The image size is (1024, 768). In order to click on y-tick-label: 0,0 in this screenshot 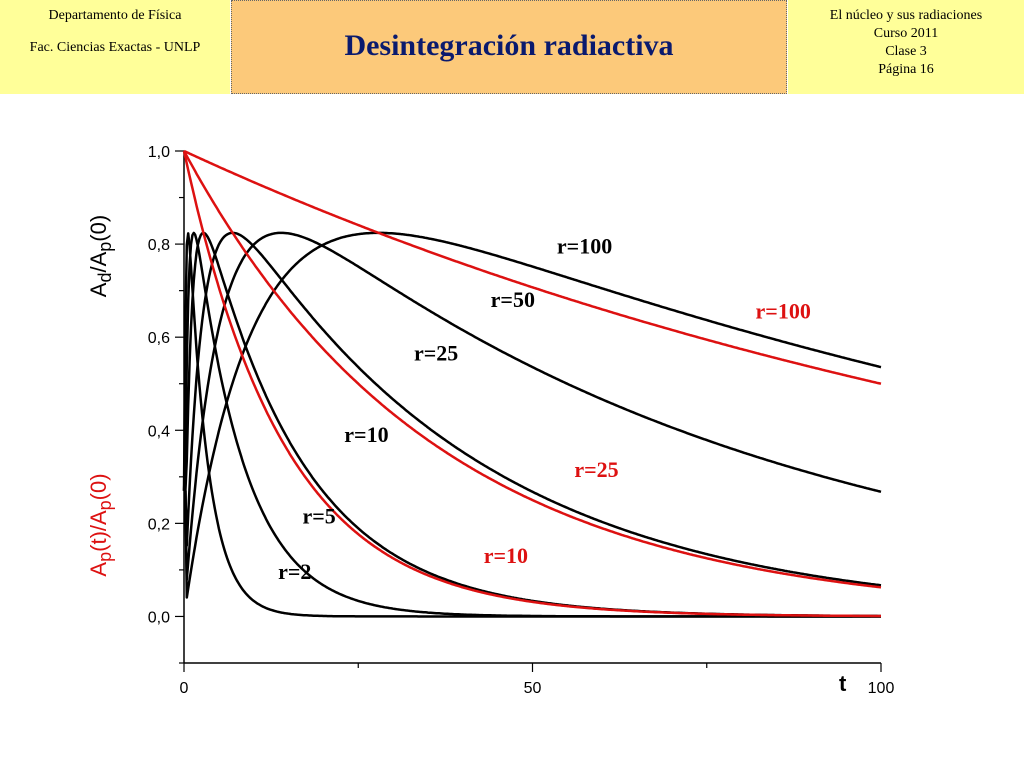, I will do `click(159, 617)`.